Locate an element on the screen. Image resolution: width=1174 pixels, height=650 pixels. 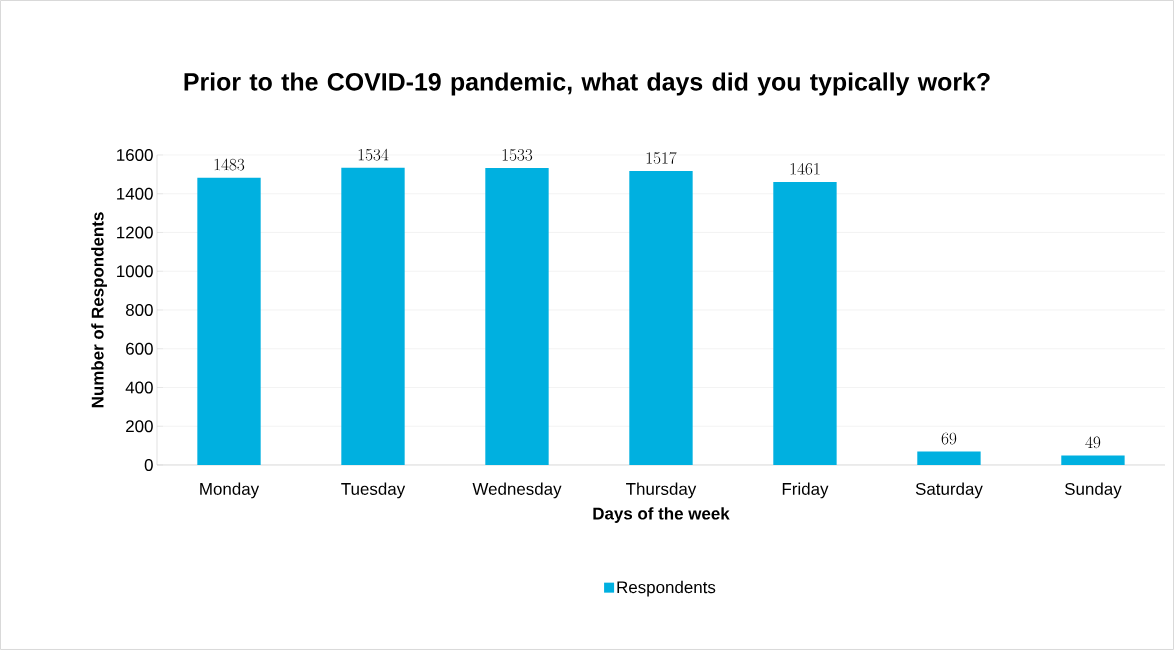
data-label: 1461 is located at coordinates (805, 168).